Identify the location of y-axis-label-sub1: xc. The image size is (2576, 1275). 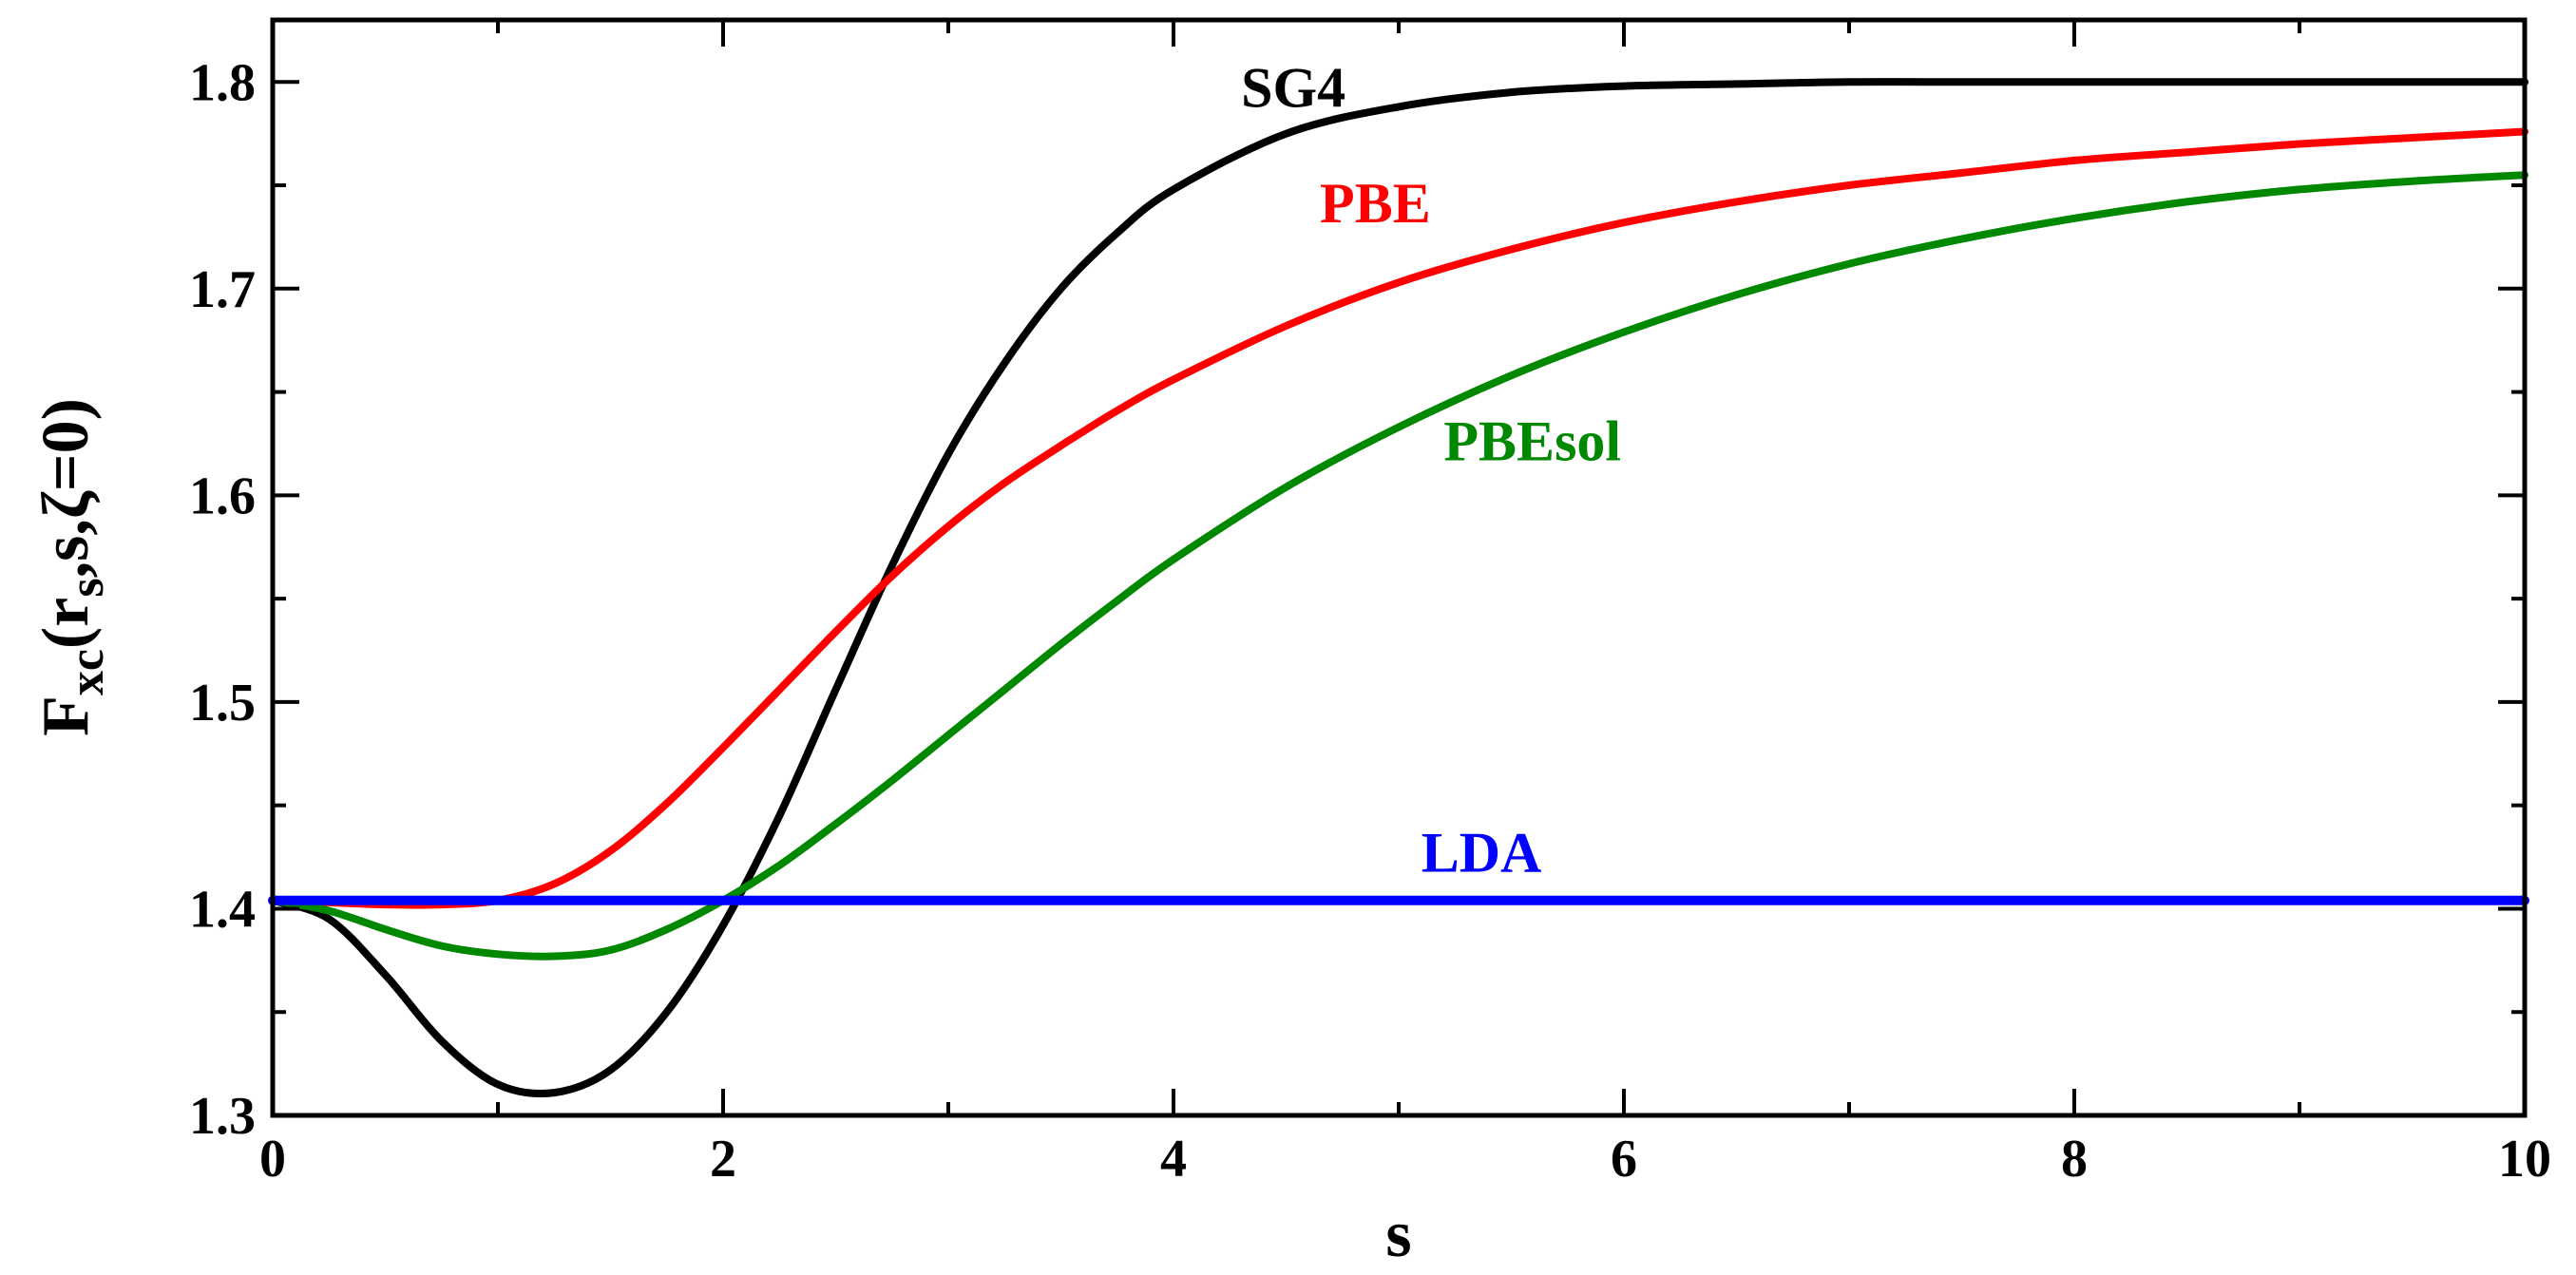
(87, 672).